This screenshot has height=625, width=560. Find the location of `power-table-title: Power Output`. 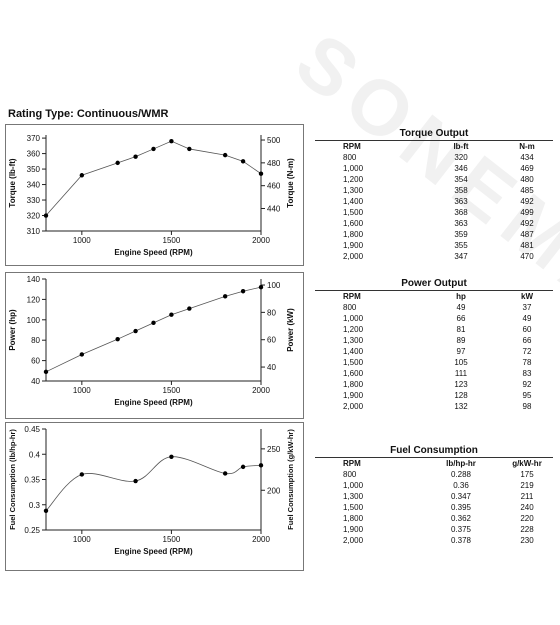

power-table-title: Power Output is located at coordinates (434, 284).